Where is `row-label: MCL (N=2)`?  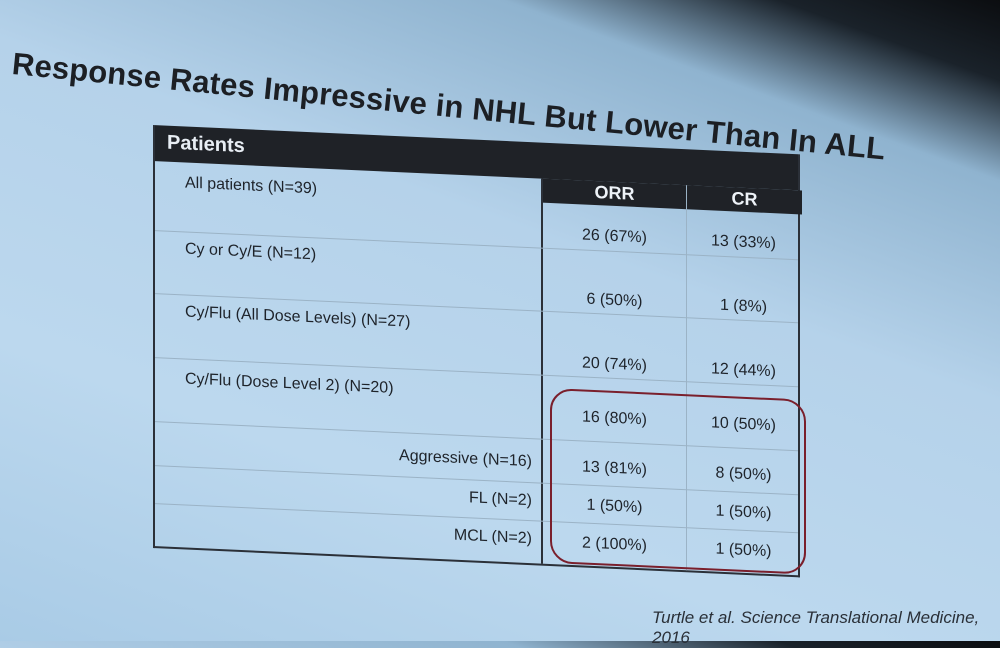 row-label: MCL (N=2) is located at coordinates (492, 537).